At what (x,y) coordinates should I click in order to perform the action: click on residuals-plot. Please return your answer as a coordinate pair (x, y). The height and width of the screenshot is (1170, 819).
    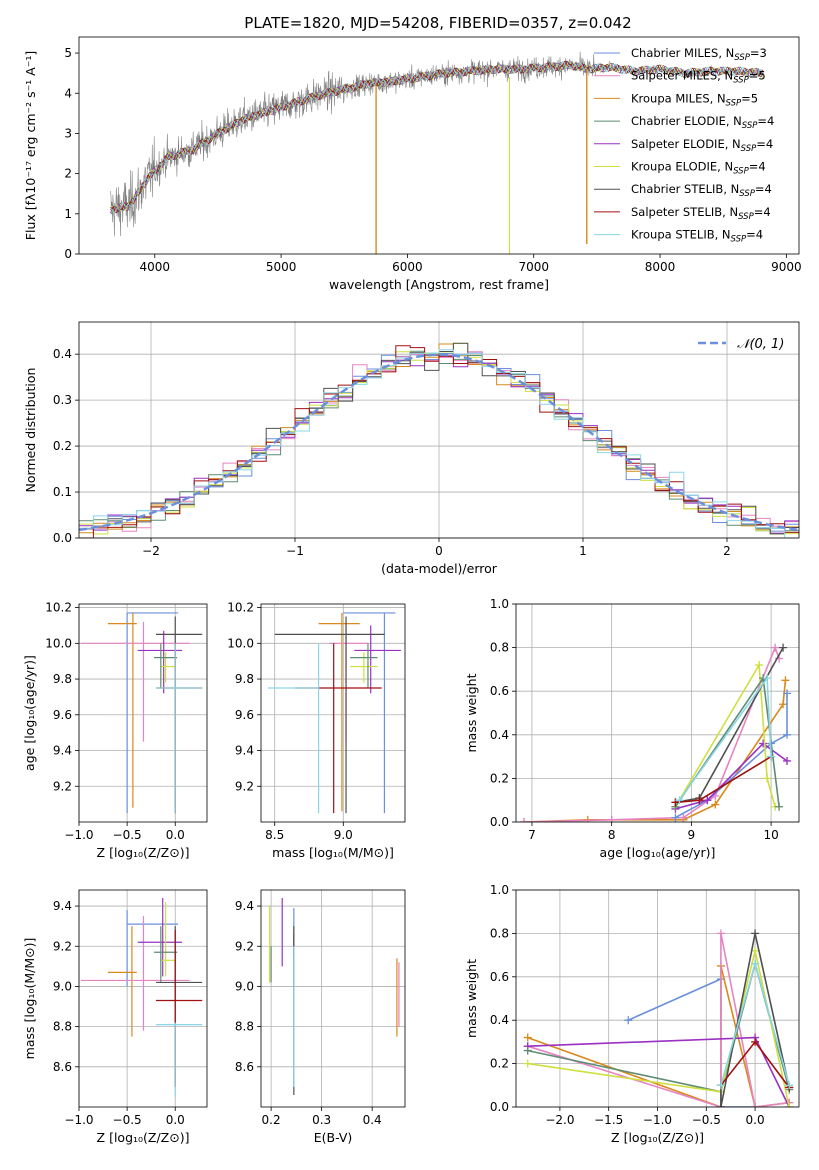
    Looking at the image, I should click on (439, 440).